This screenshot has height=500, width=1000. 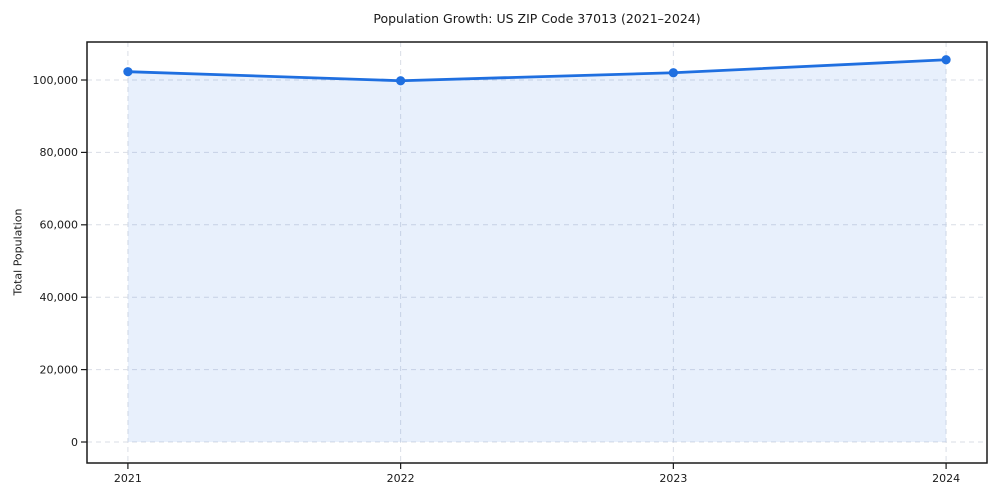 I want to click on y-tick-label: 100,000, so click(x=56, y=80).